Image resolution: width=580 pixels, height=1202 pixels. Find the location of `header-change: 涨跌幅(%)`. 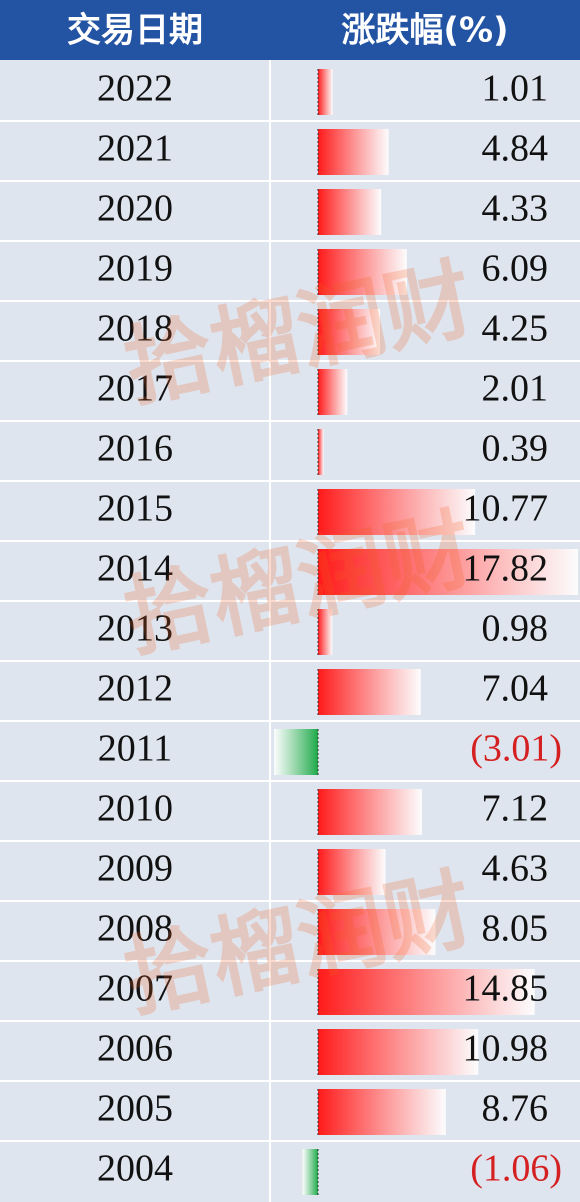

header-change: 涨跌幅(%) is located at coordinates (424, 31).